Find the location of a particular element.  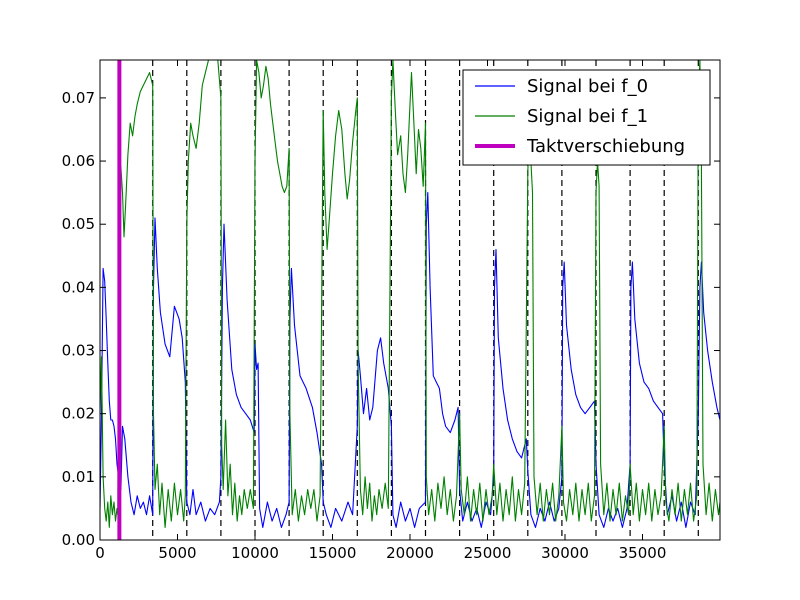

y-tick-label: 0.01 is located at coordinates (78, 477).